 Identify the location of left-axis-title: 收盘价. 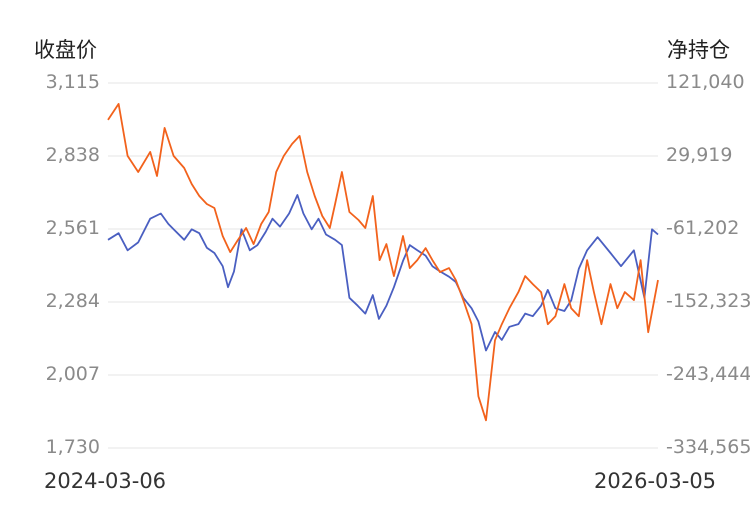
(65, 50).